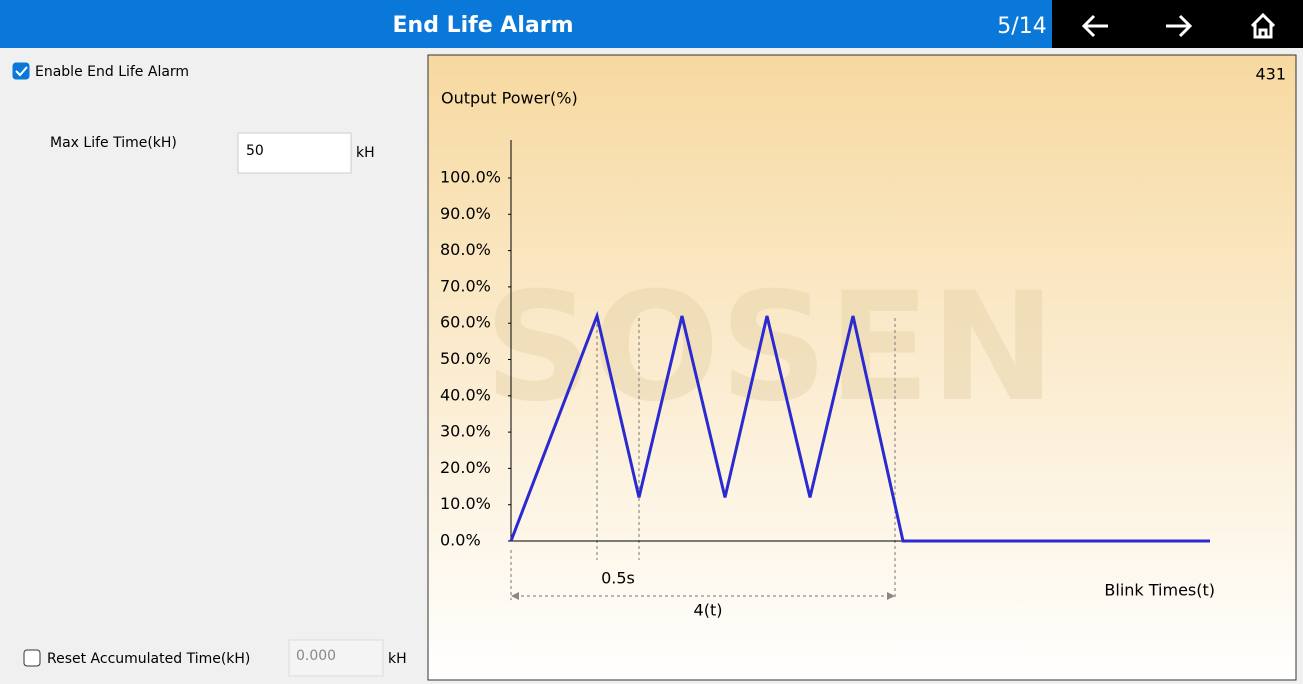 The width and height of the screenshot is (1303, 684). What do you see at coordinates (470, 177) in the screenshot?
I see `y-tick-label: 100.0%` at bounding box center [470, 177].